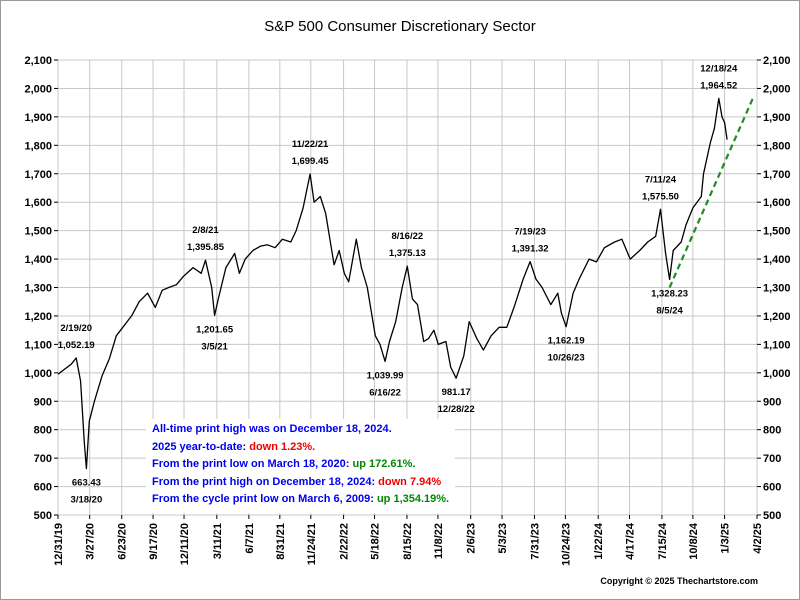 Image resolution: width=800 pixels, height=600 pixels. I want to click on y-tick-label-right: 1,800, so click(777, 146).